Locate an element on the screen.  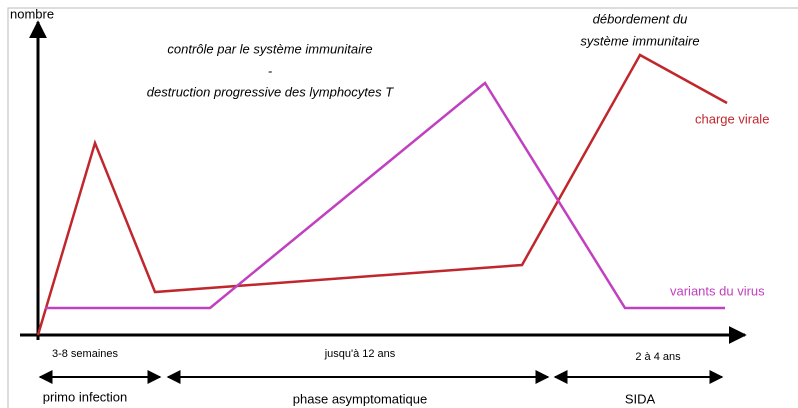
phase-label: phase asymptomatique is located at coordinates (360, 398).